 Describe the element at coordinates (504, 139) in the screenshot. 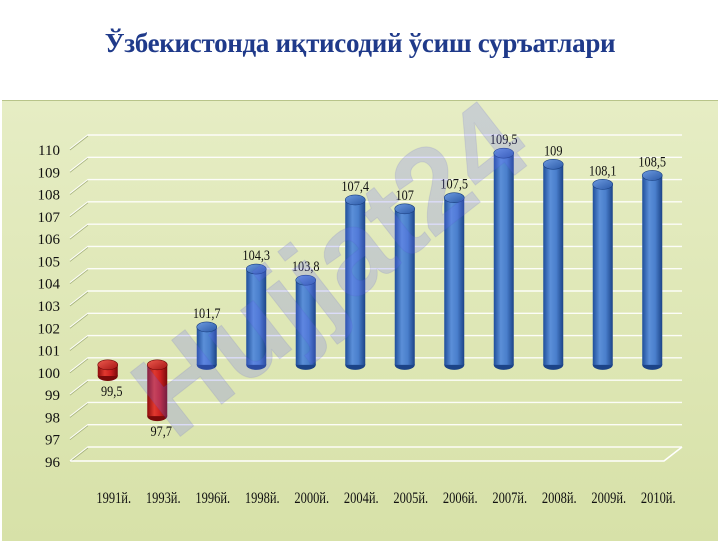

I see `data-label: 109,5` at that location.